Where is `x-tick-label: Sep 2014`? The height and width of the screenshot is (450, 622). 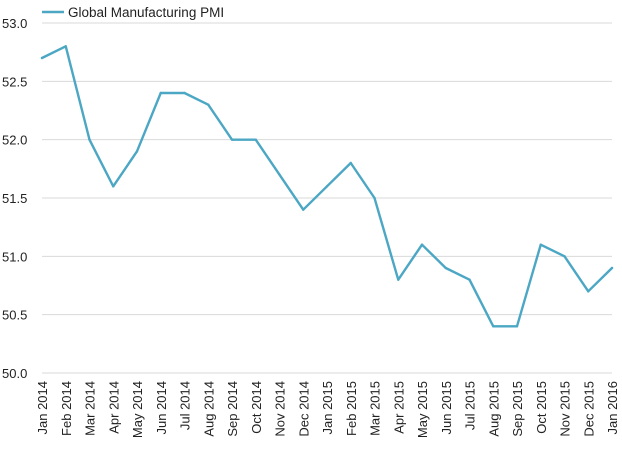
x-tick-label: Sep 2014 is located at coordinates (232, 409).